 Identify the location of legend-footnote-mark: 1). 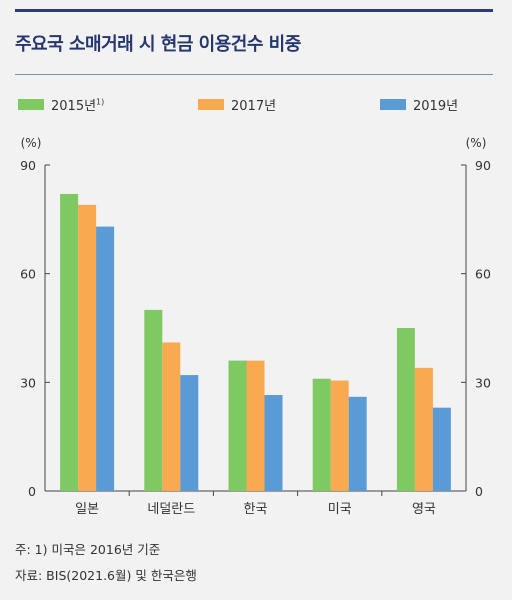
(100, 102).